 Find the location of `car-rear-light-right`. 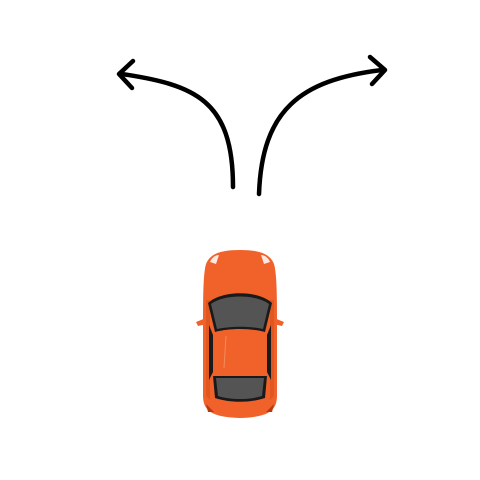

car-rear-light-right is located at coordinates (270, 408).